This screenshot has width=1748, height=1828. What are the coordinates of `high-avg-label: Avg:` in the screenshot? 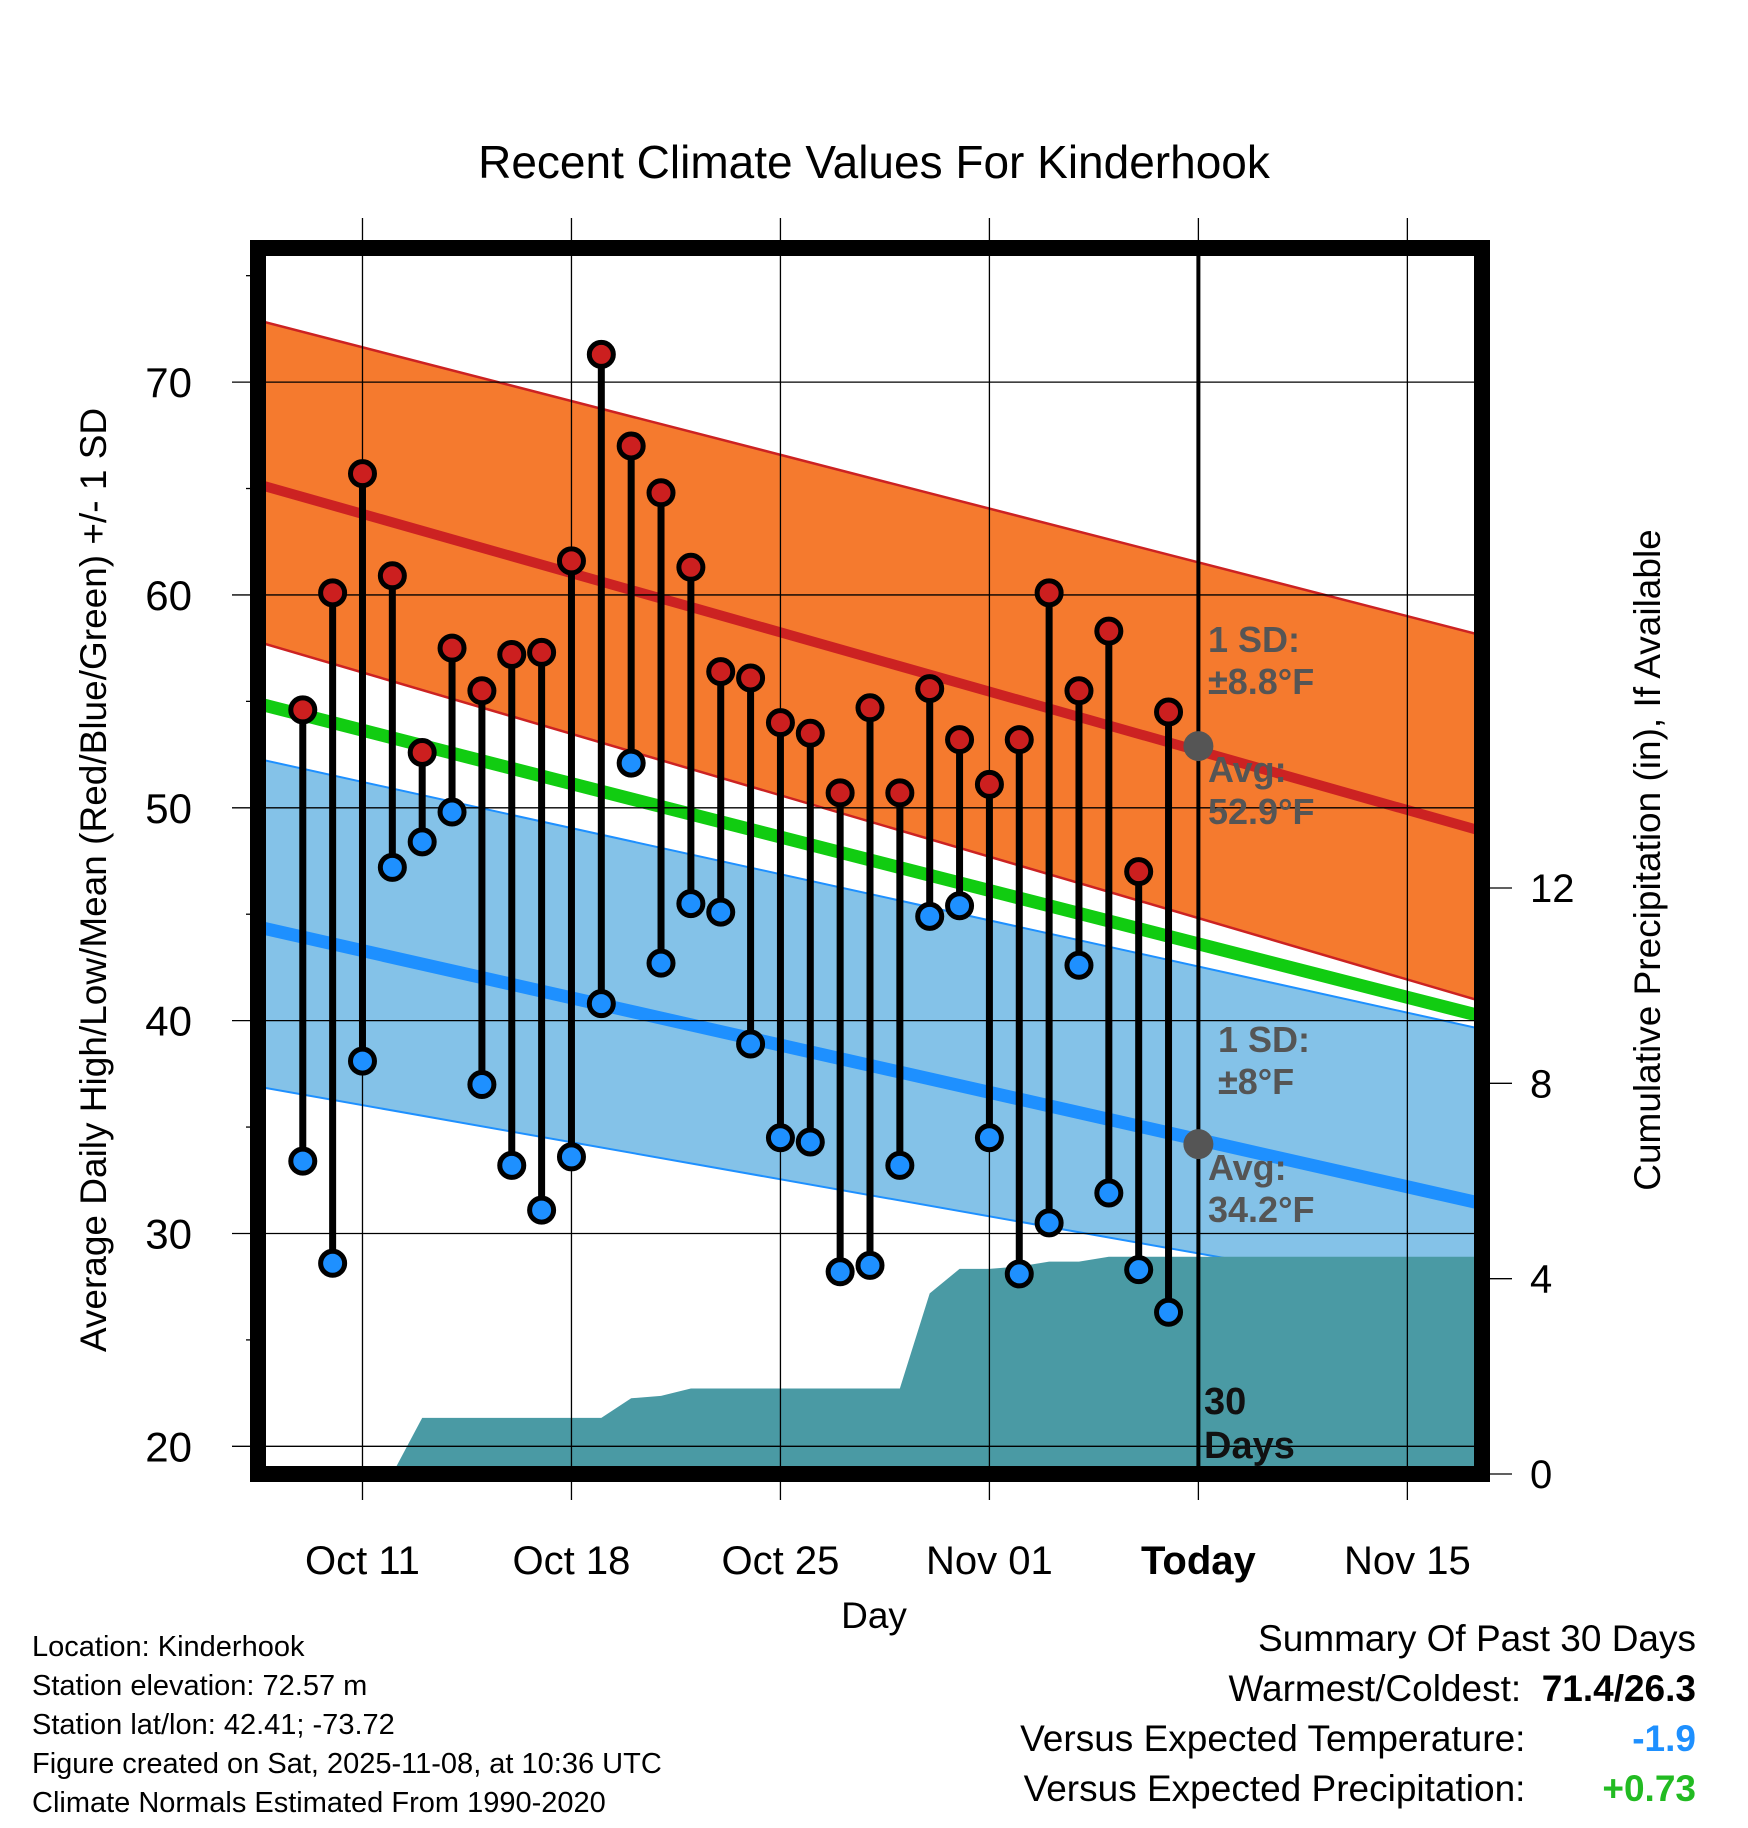 It's located at (1247, 769).